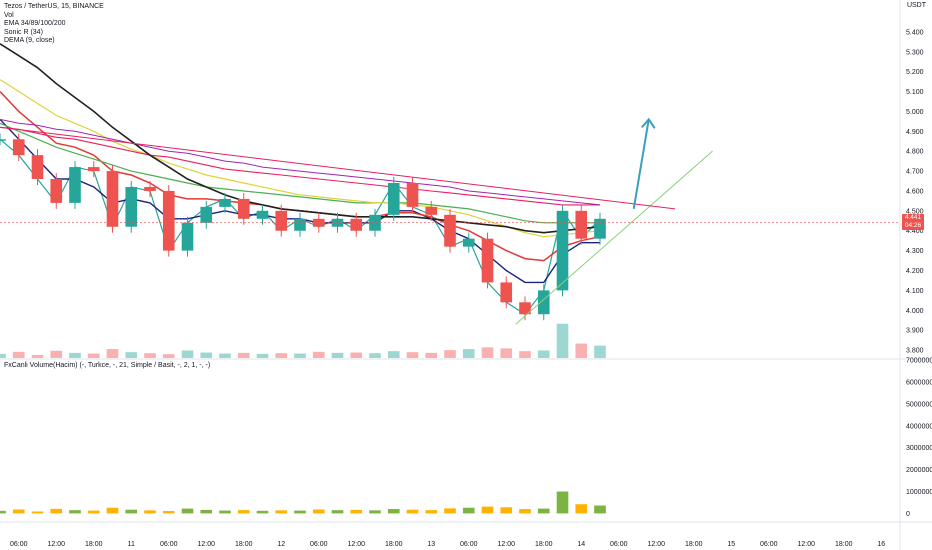 The image size is (932, 550). What do you see at coordinates (919, 492) in the screenshot?
I see `volume-tick-label: 1000000` at bounding box center [919, 492].